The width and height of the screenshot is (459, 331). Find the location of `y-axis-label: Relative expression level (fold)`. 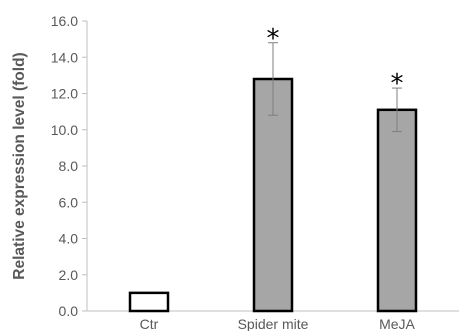

y-axis-label: Relative expression level (fold) is located at coordinates (19, 165).